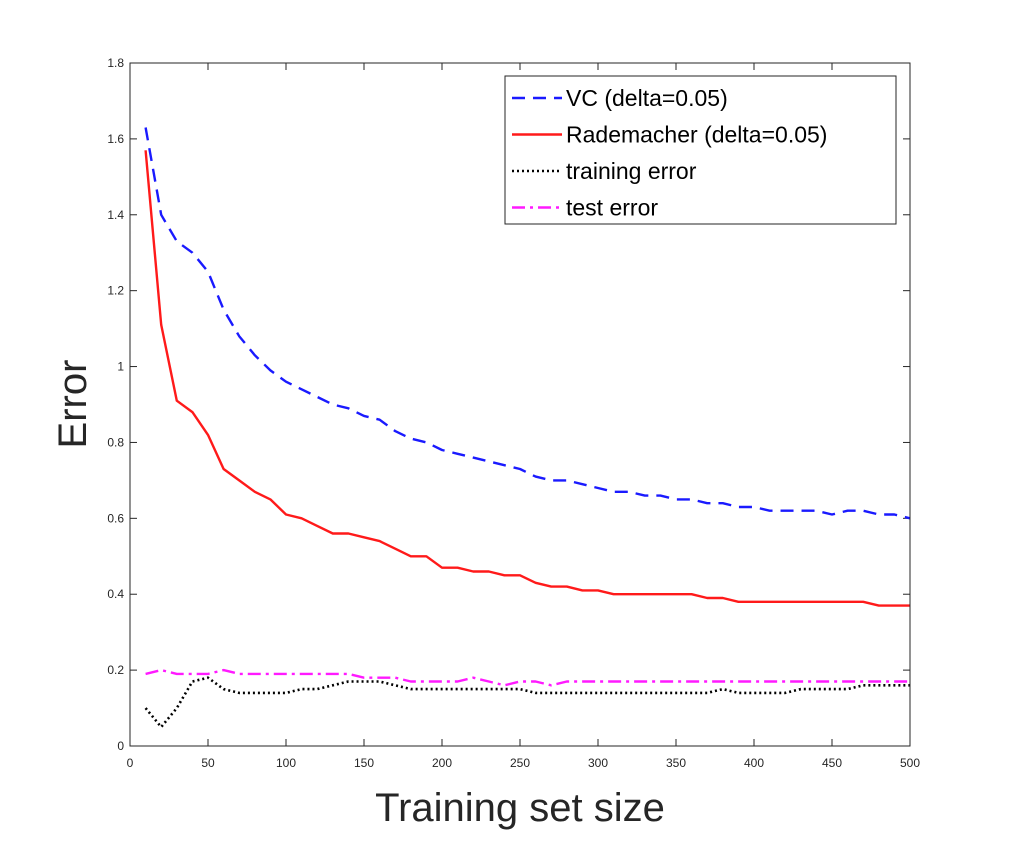 Image resolution: width=1009 pixels, height=842 pixels. What do you see at coordinates (120, 746) in the screenshot?
I see `y-tick-label: 0` at bounding box center [120, 746].